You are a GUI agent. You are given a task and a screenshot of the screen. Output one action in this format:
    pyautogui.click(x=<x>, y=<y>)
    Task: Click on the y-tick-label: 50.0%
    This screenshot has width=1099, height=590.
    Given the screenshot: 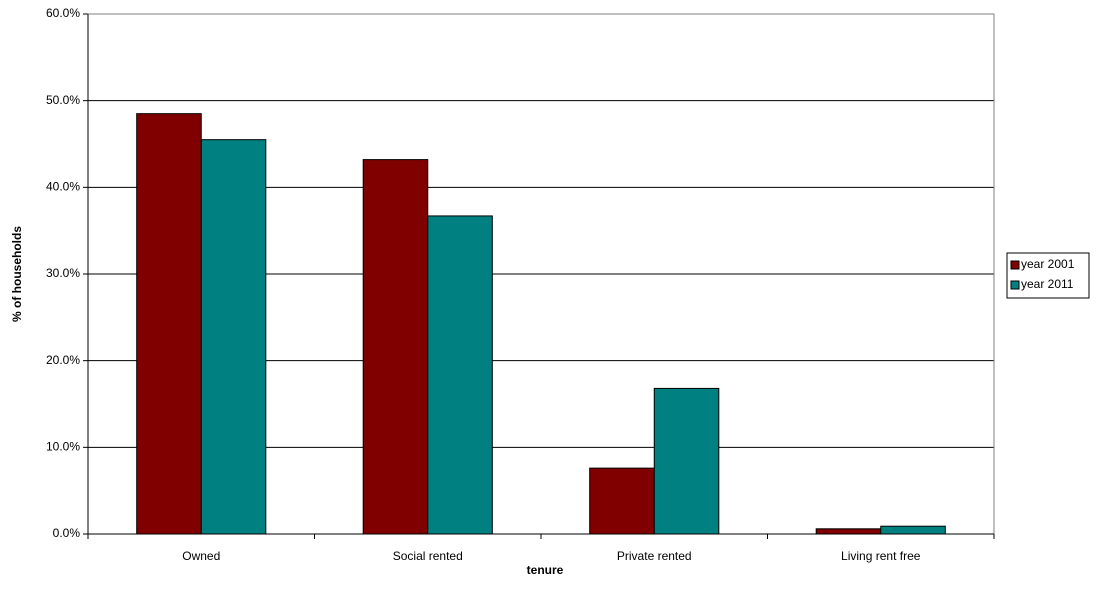 What is the action you would take?
    pyautogui.click(x=63, y=100)
    